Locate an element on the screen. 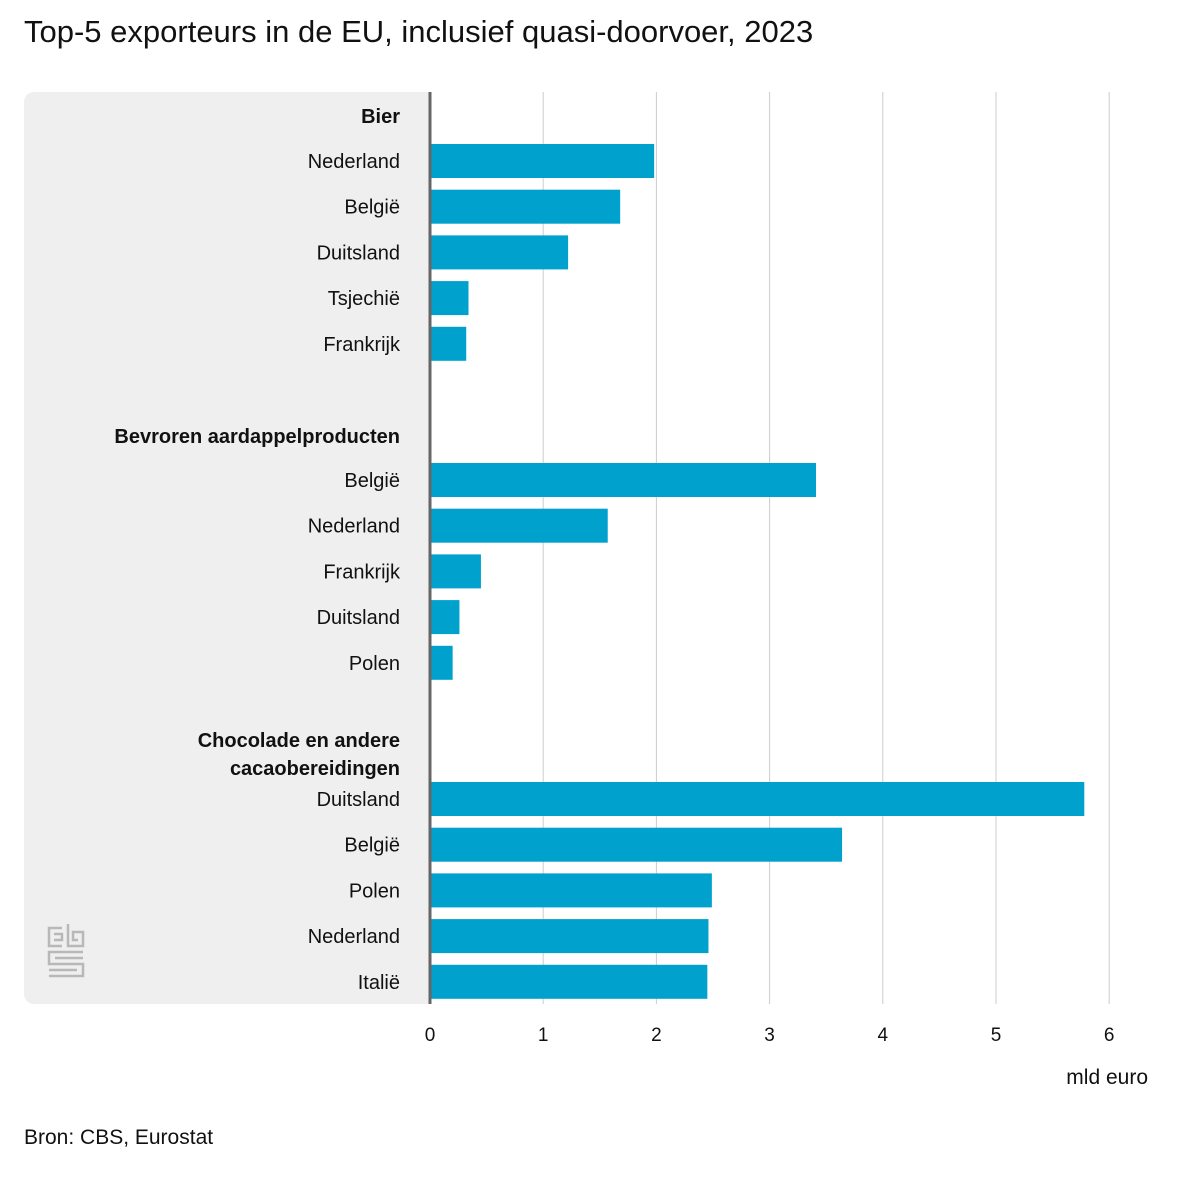 The image size is (1200, 1200). x-tick-label: 2 is located at coordinates (656, 1035).